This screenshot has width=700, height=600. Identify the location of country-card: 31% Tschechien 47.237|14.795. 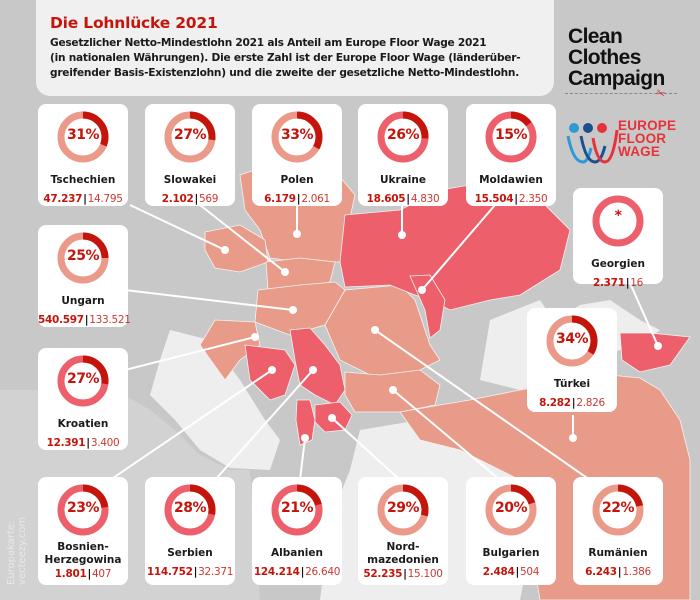
(83, 155).